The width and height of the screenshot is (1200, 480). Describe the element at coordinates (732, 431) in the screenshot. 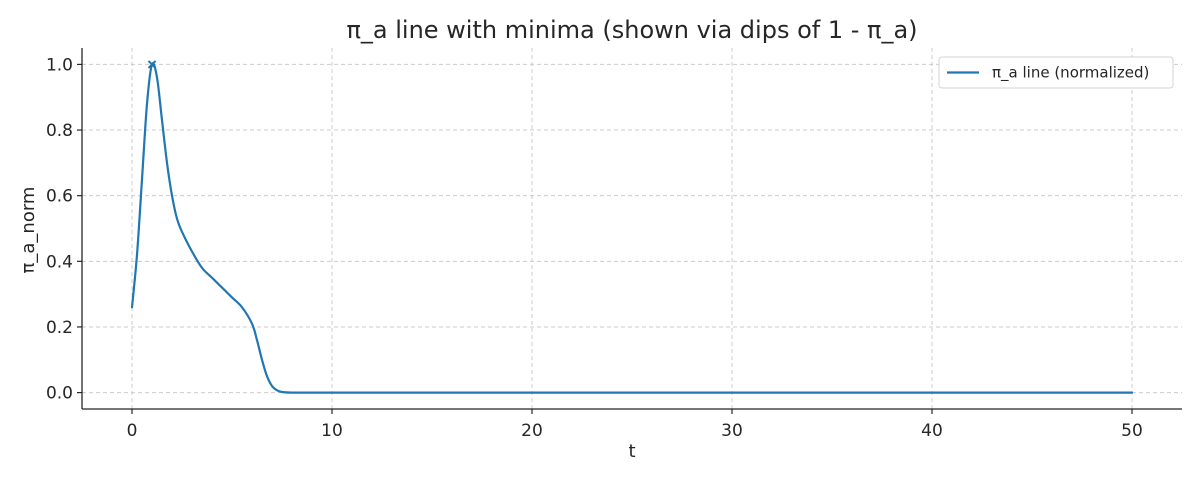

I see `x-tick-label: 30` at that location.